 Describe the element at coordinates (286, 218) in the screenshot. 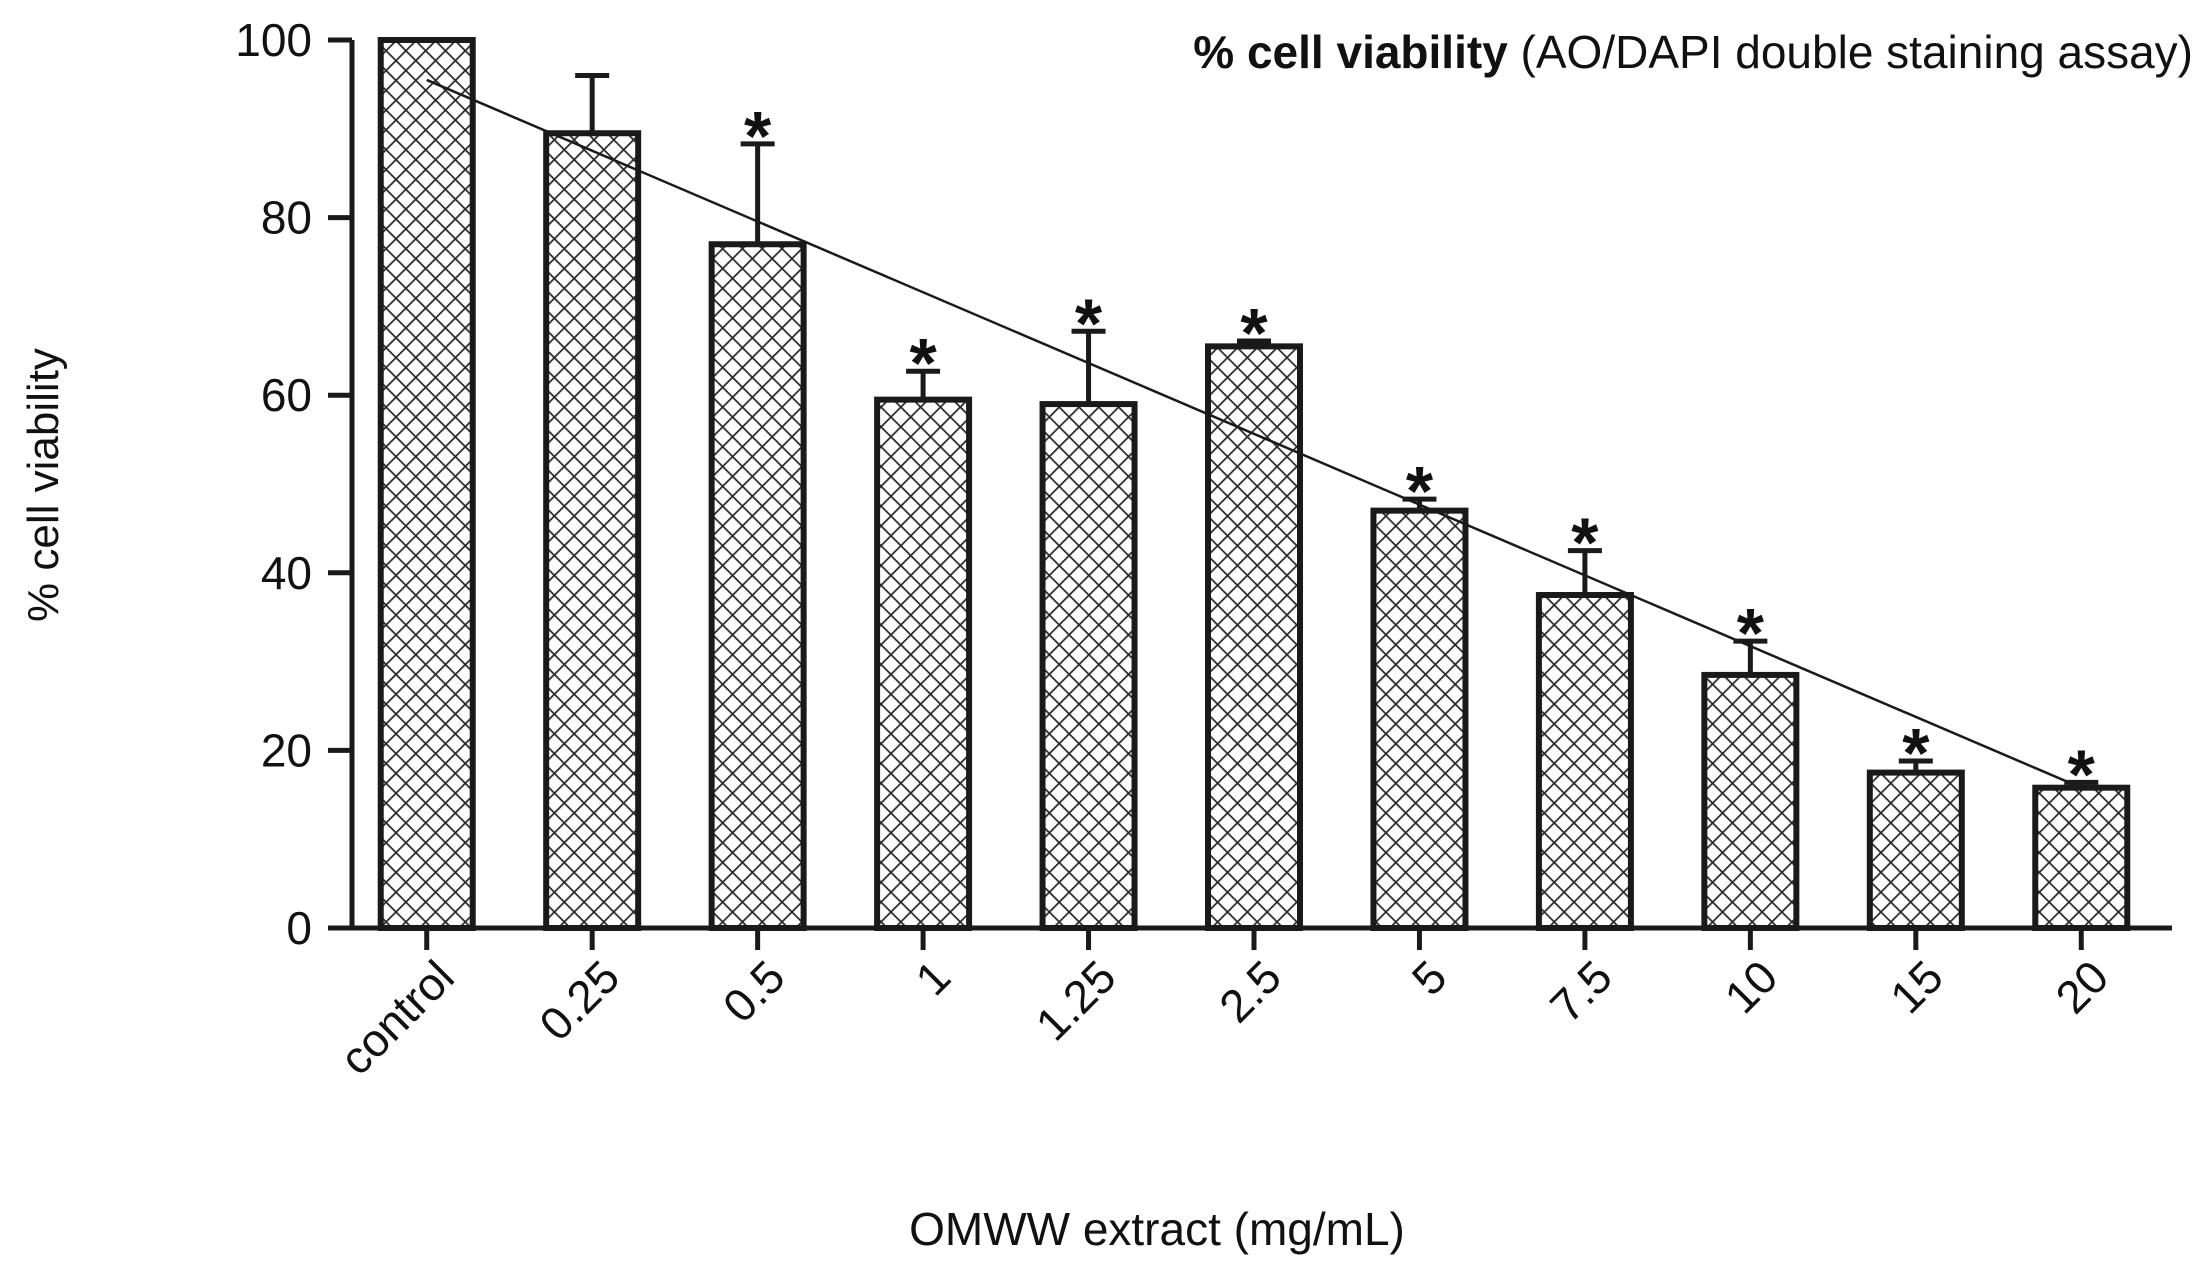

I see `y-tick-label: 80` at that location.